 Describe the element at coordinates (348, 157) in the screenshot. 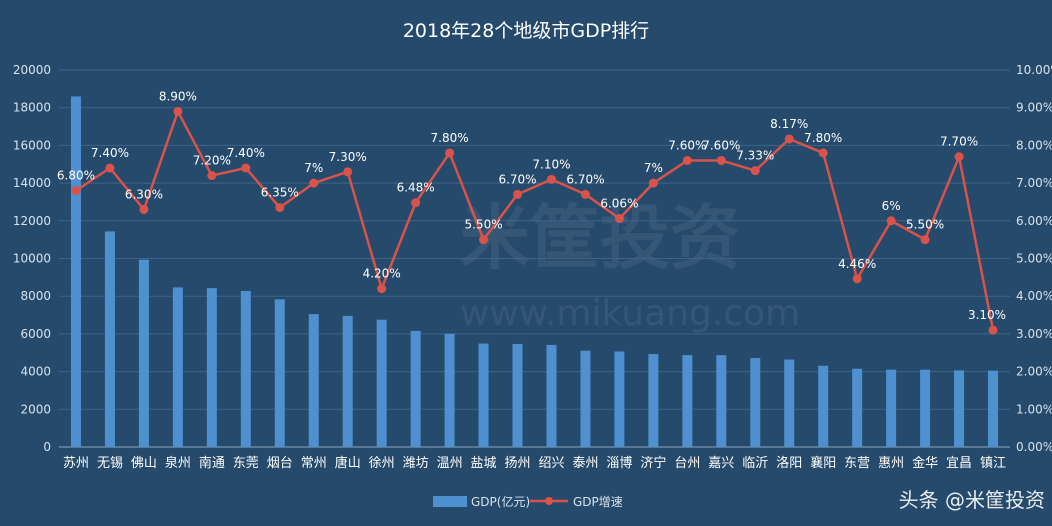

I see `growth-data-label: 7.30%` at that location.